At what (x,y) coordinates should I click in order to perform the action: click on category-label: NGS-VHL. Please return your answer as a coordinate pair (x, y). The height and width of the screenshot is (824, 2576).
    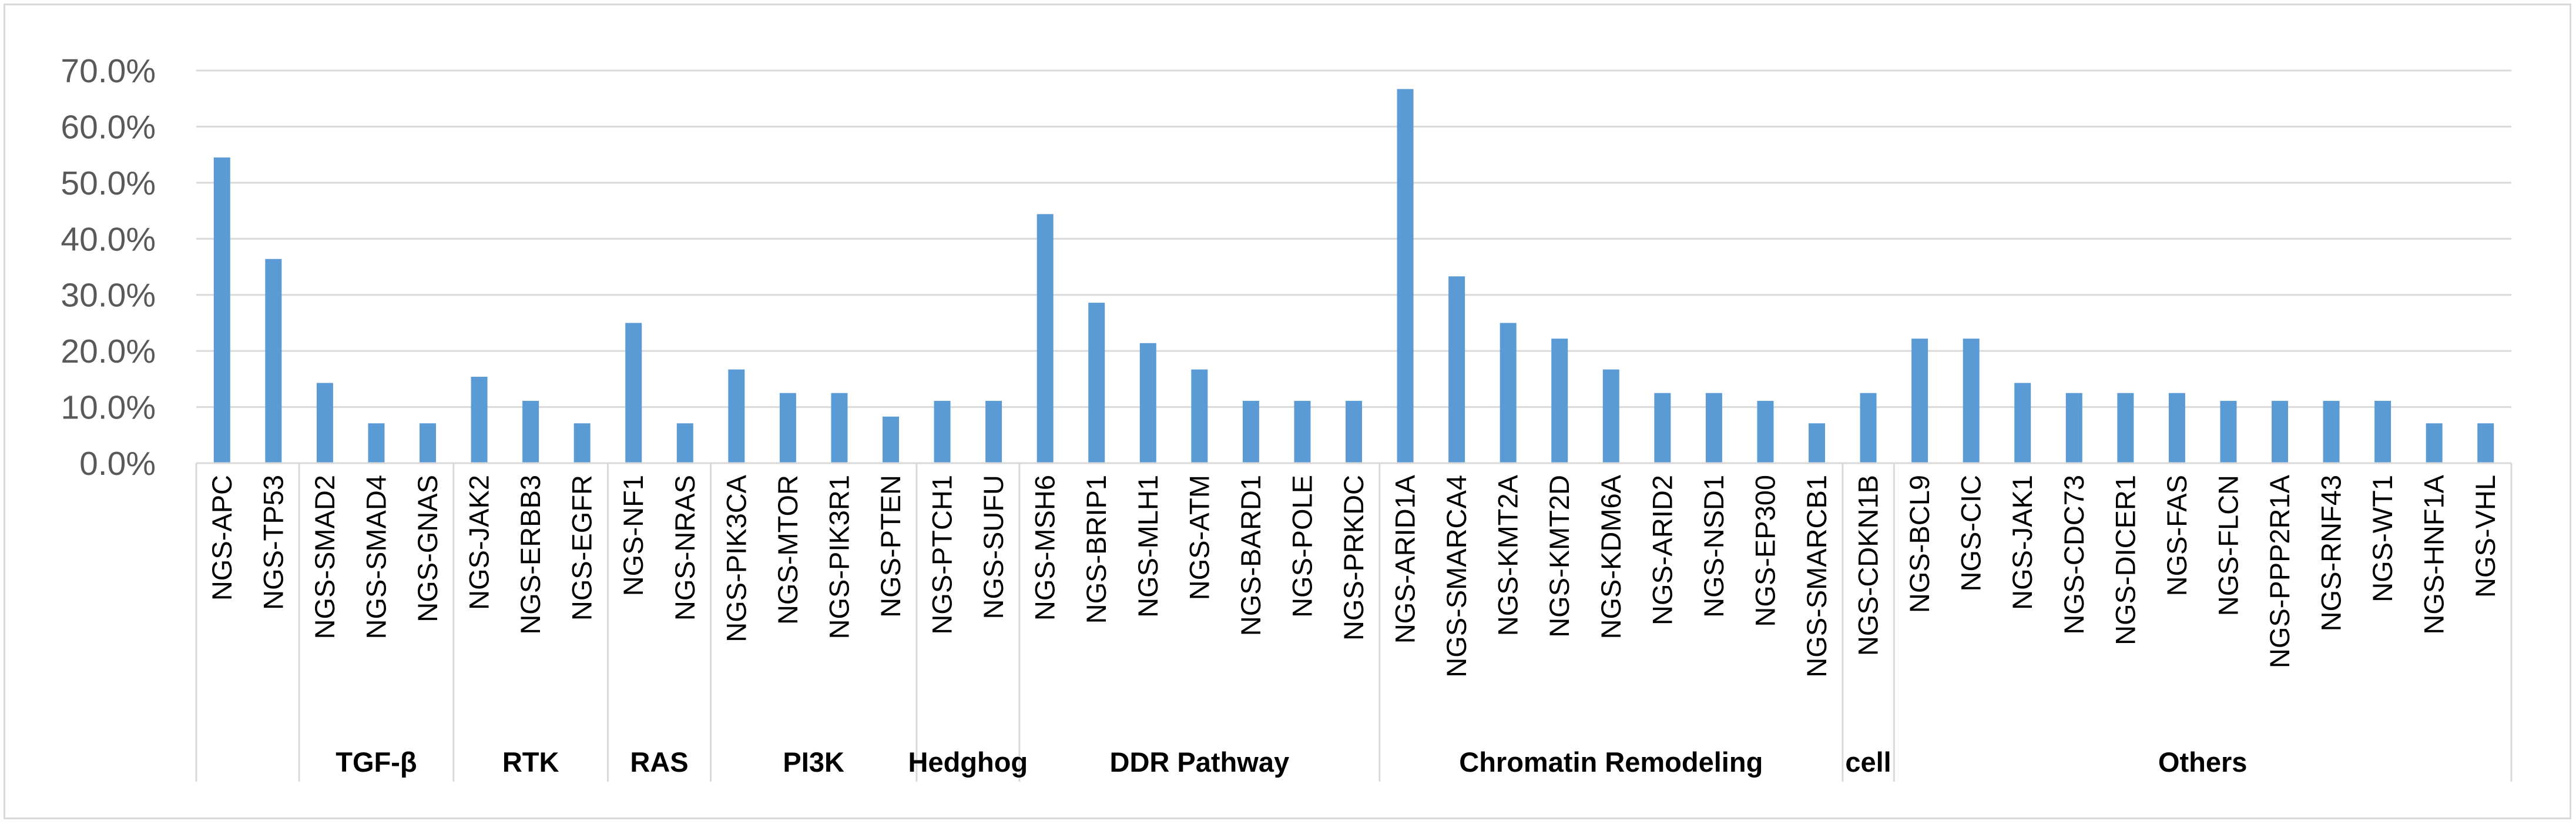
    Looking at the image, I should click on (2485, 536).